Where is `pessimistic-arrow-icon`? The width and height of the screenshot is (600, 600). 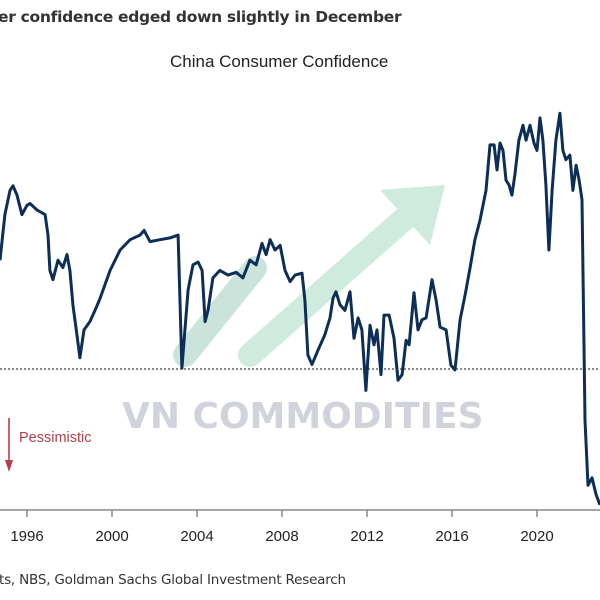
pessimistic-arrow-icon is located at coordinates (9, 445).